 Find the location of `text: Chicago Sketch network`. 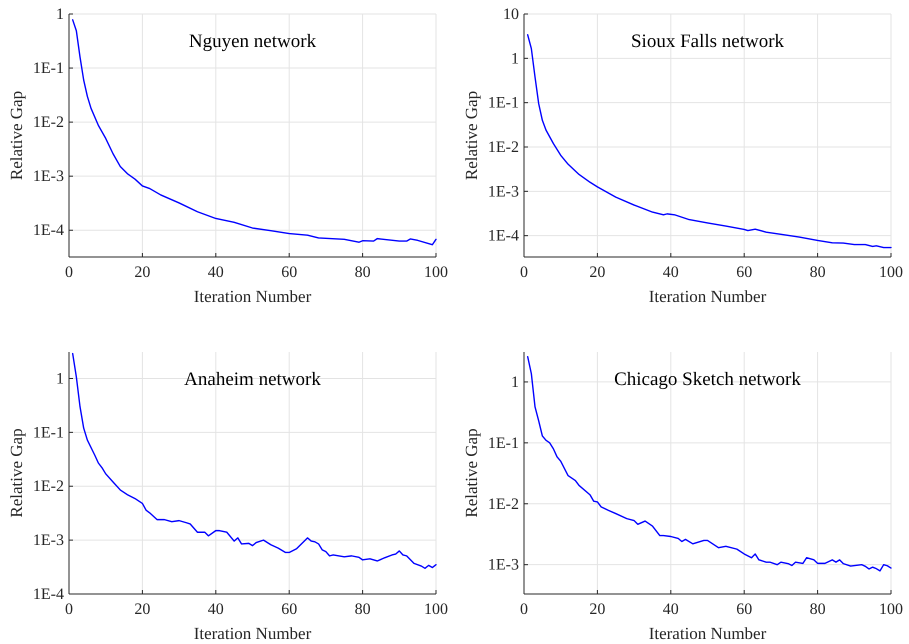

text: Chicago Sketch network is located at coordinates (708, 379).